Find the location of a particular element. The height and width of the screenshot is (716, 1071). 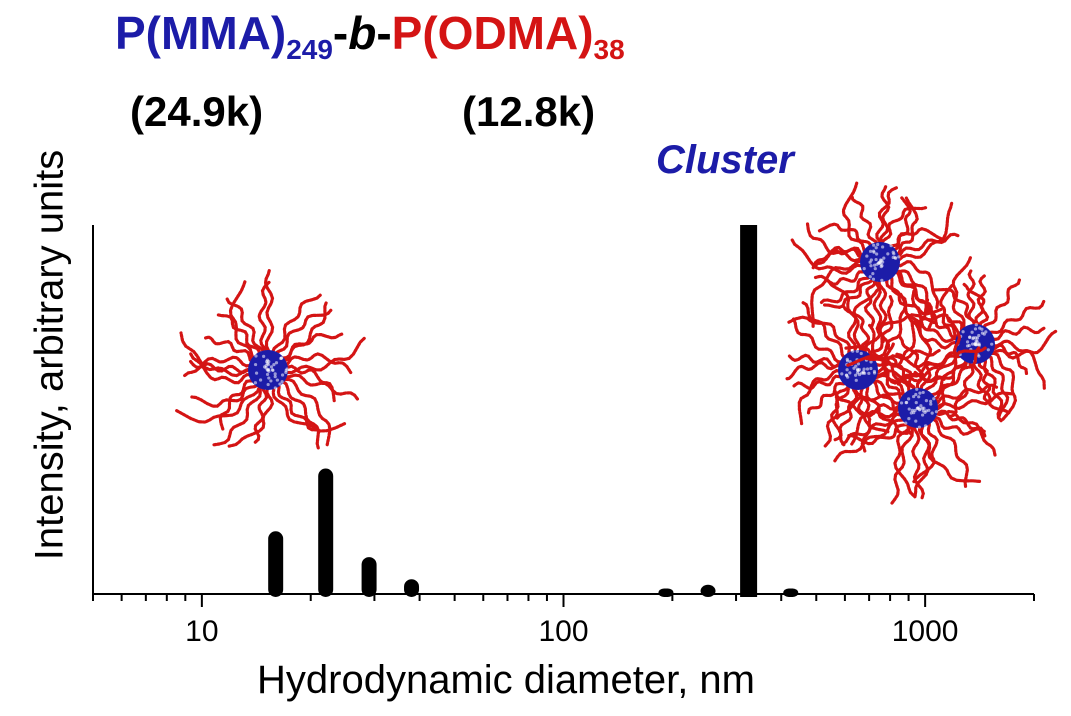

micelle-cluster-illustration is located at coordinates (921, 343).